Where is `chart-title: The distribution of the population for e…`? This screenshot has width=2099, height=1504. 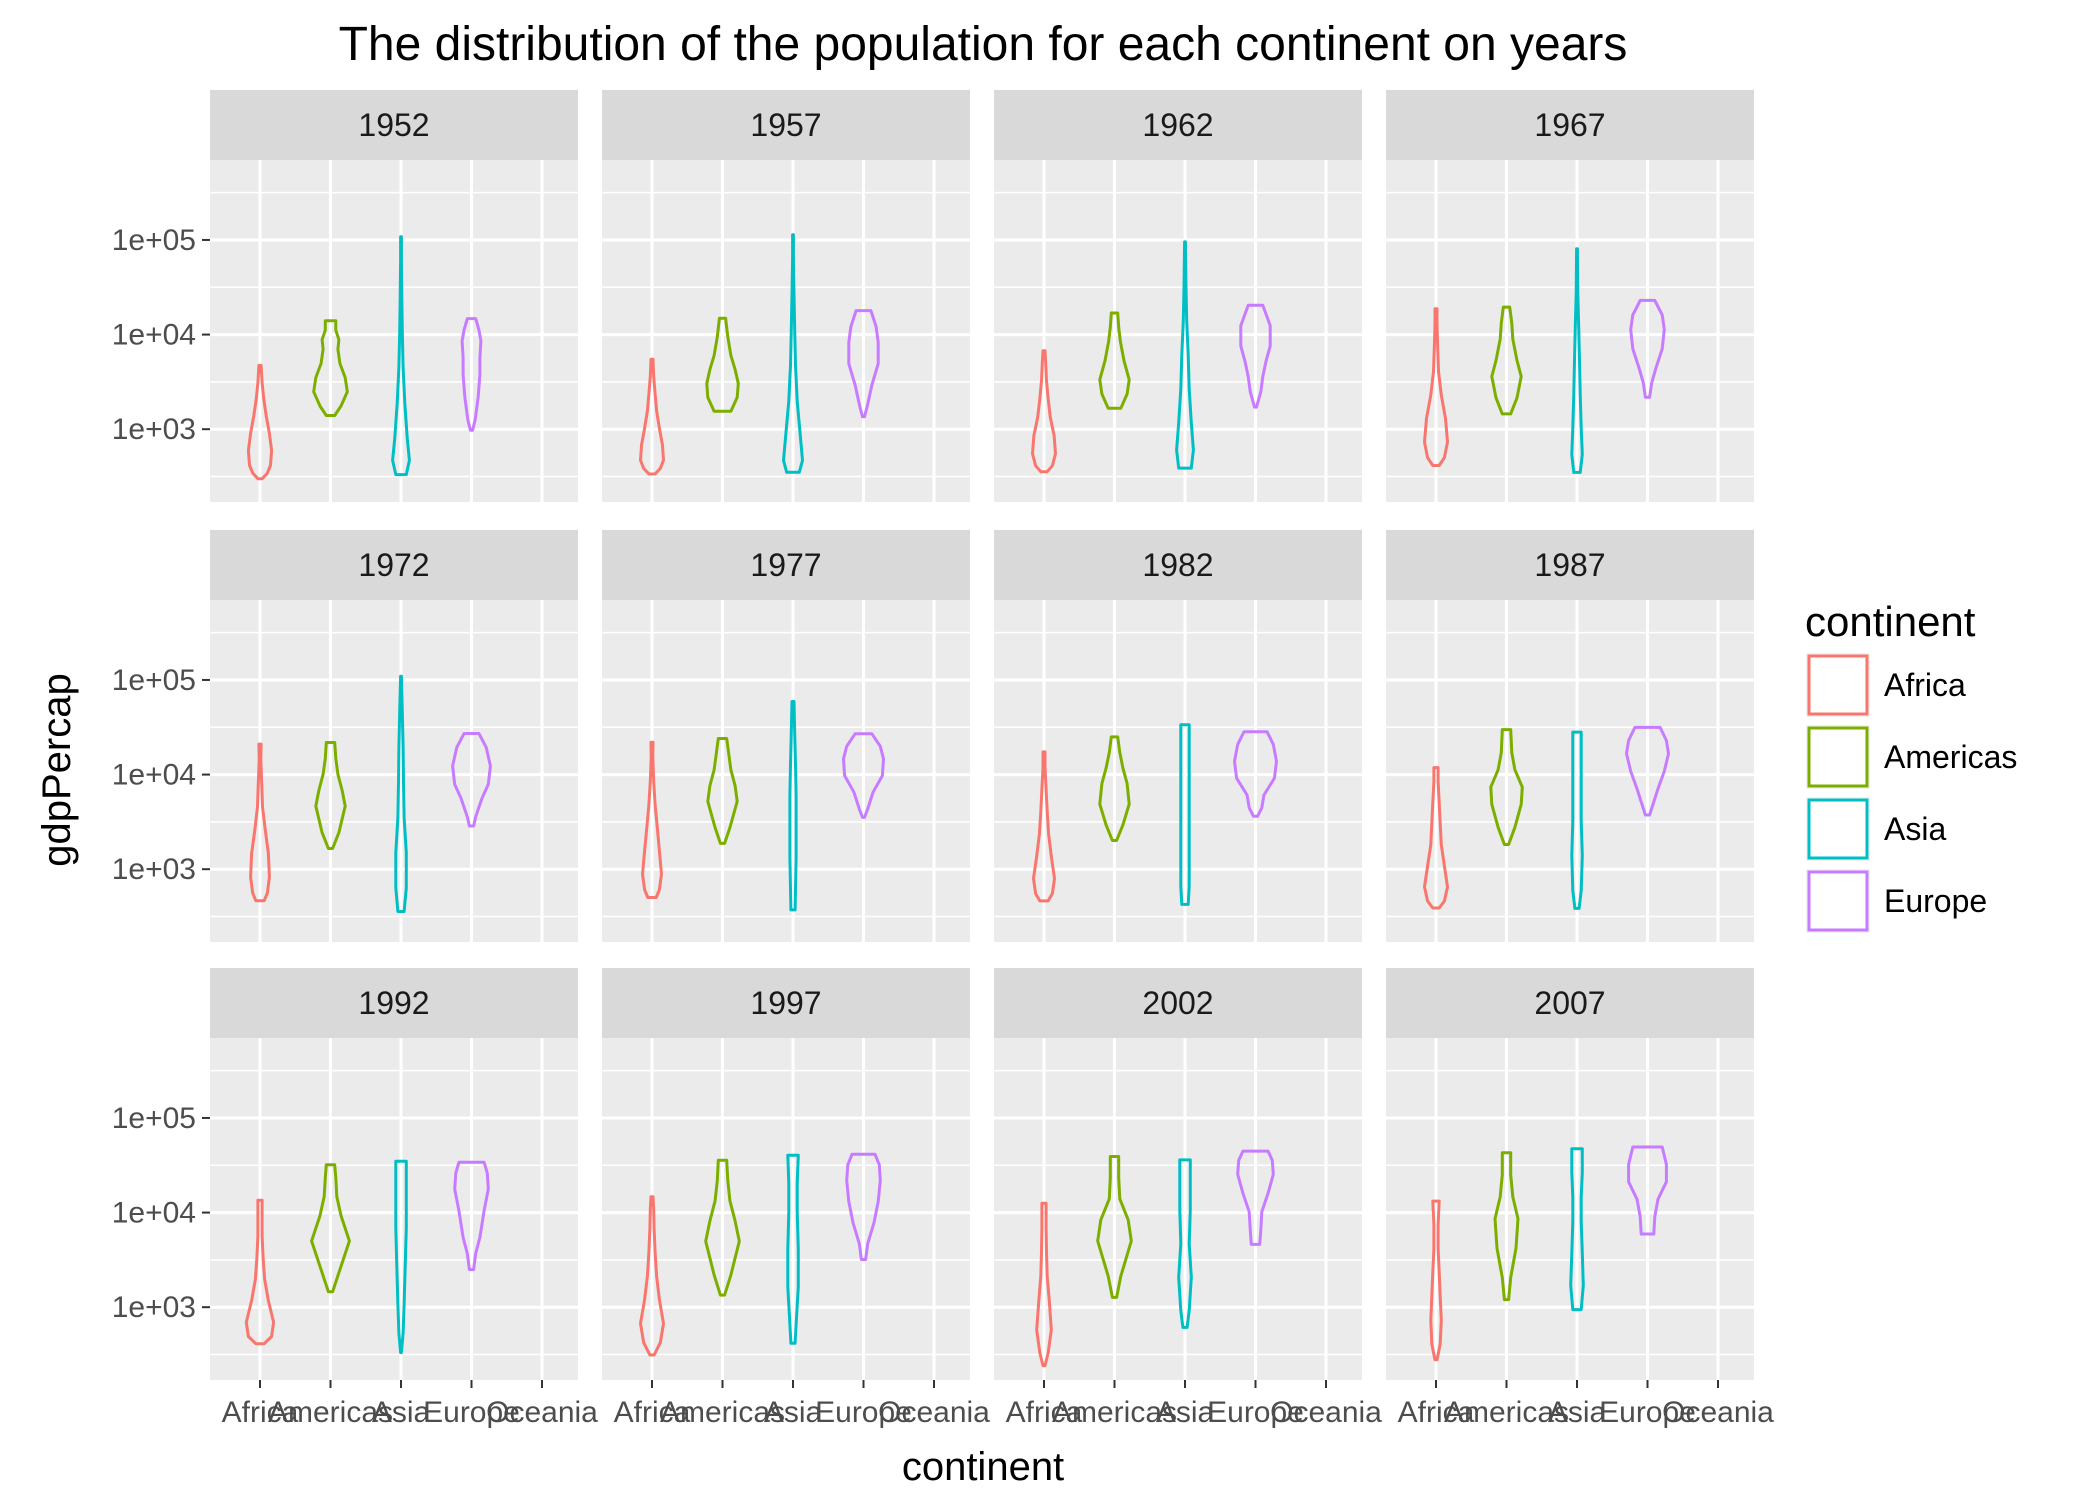
chart-title: The distribution of the population for e… is located at coordinates (983, 44).